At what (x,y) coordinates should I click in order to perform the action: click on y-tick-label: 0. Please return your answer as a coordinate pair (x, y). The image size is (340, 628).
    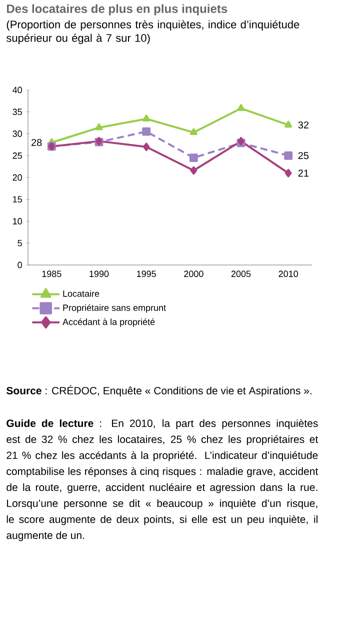
    Looking at the image, I should click on (20, 265).